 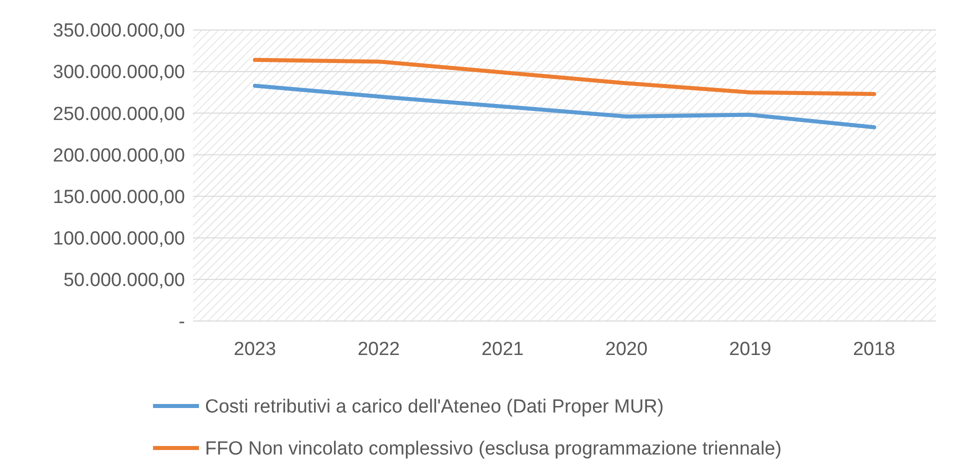 What do you see at coordinates (379, 349) in the screenshot?
I see `x-tick-label: 2022` at bounding box center [379, 349].